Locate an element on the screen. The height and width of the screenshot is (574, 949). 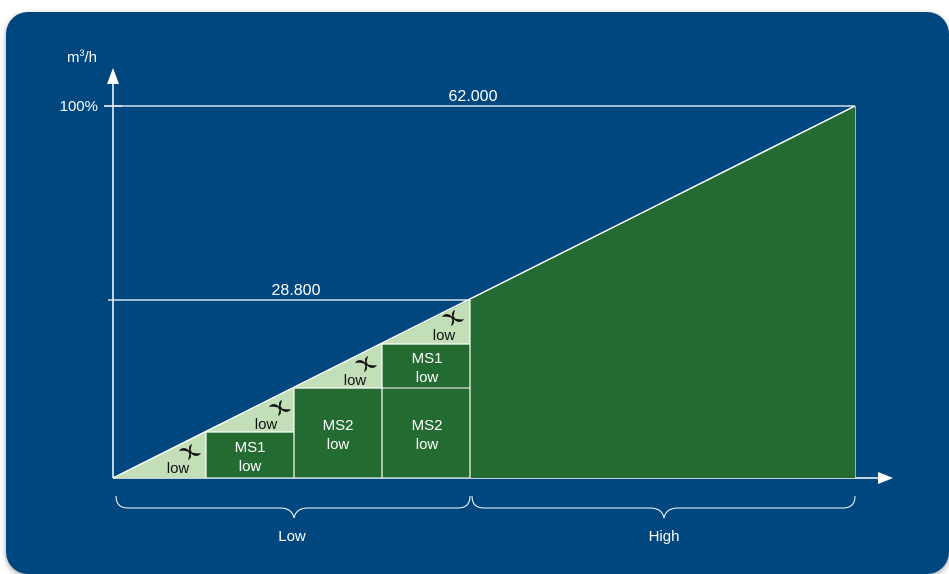
c3-bottom-line1: MS2 is located at coordinates (338, 425).